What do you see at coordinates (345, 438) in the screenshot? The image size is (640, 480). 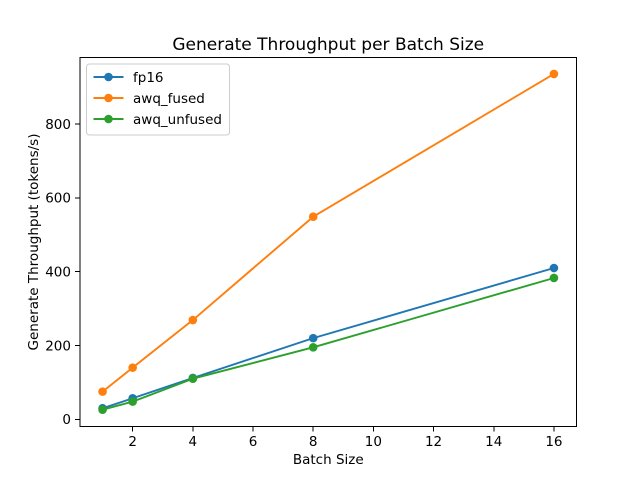 I see `x-axis: 2 4 6 8 10 12 14 16` at bounding box center [345, 438].